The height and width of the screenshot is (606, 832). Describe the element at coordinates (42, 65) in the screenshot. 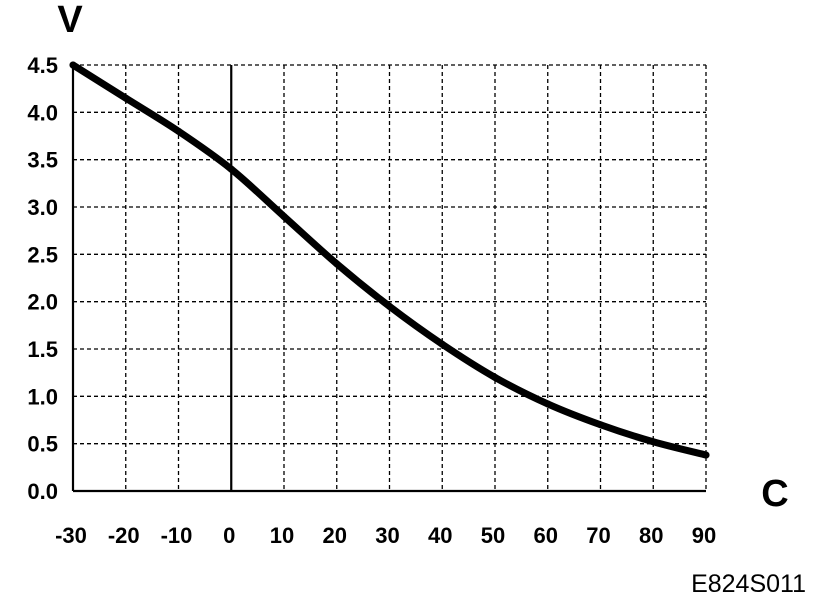

I see `y-tick-label: 4.5` at that location.